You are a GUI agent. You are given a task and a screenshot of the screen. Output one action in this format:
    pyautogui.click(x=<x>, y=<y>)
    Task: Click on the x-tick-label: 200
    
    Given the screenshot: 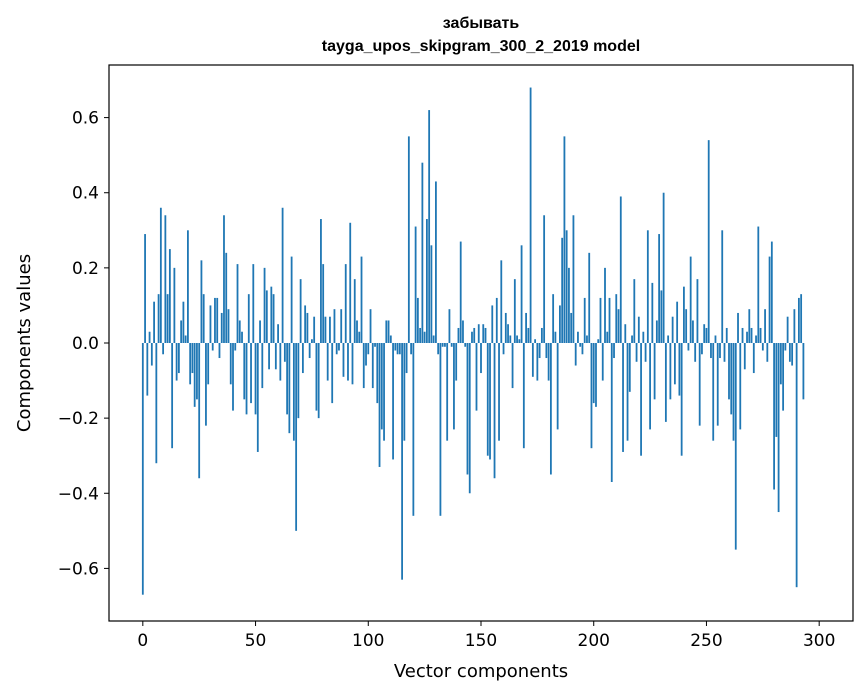 What is the action you would take?
    pyautogui.click(x=594, y=641)
    